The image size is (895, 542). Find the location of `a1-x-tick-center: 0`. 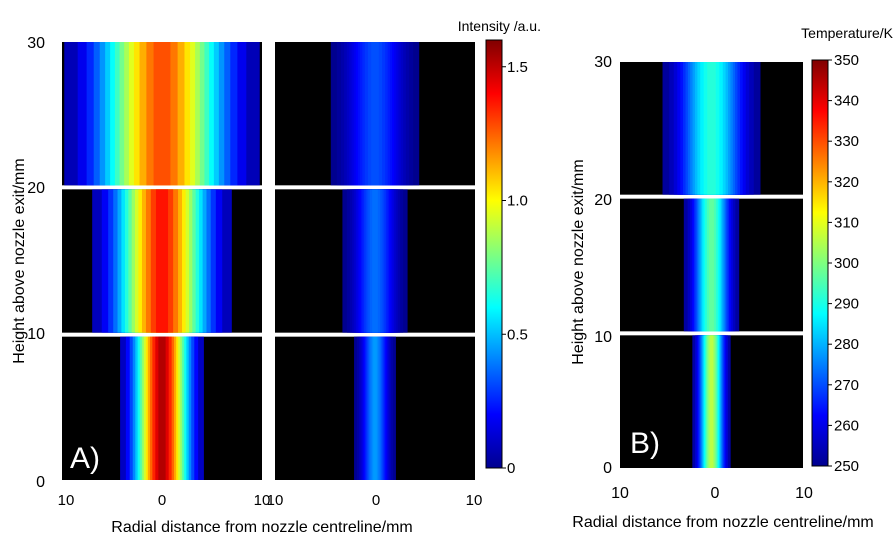

a1-x-tick-center: 0 is located at coordinates (162, 500).